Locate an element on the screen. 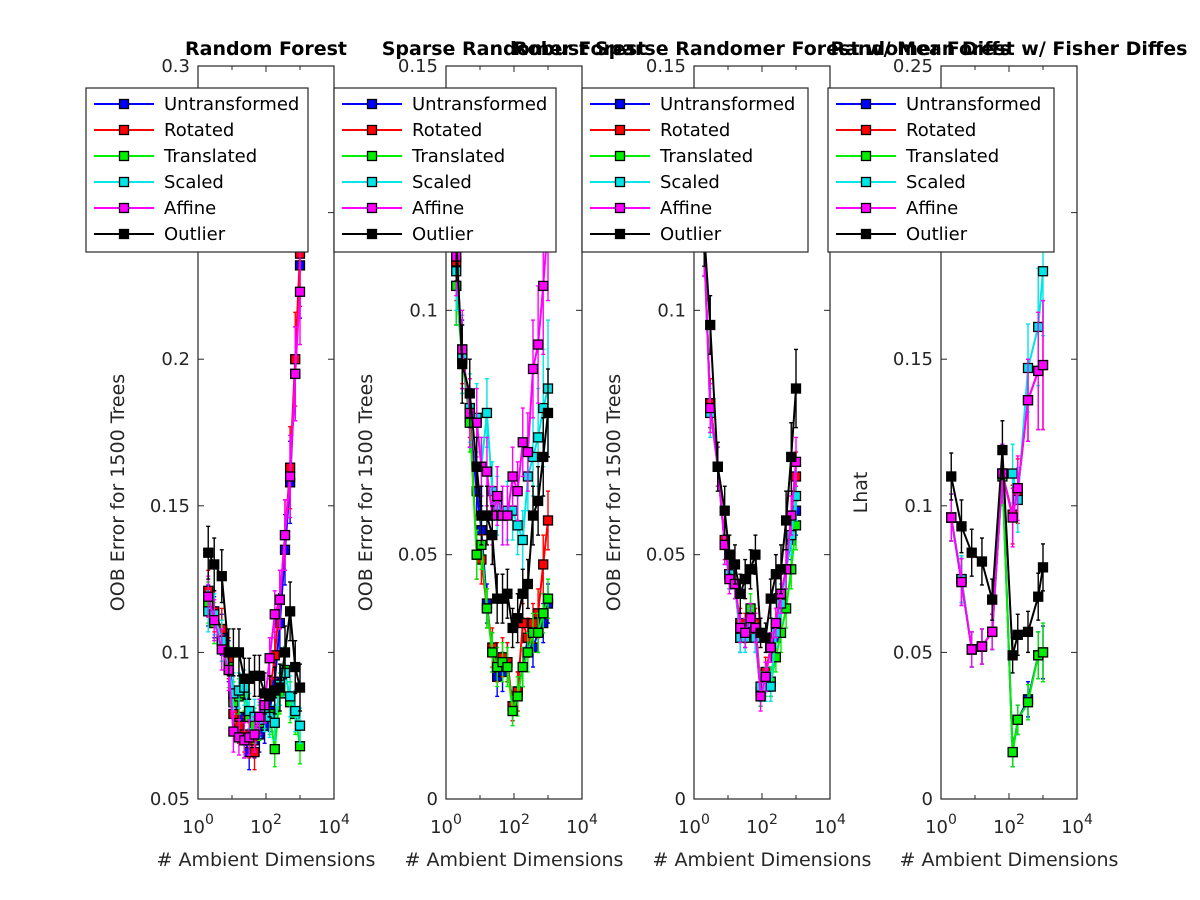 This screenshot has width=1200, height=900. legend-marker-rotated is located at coordinates (866, 130).